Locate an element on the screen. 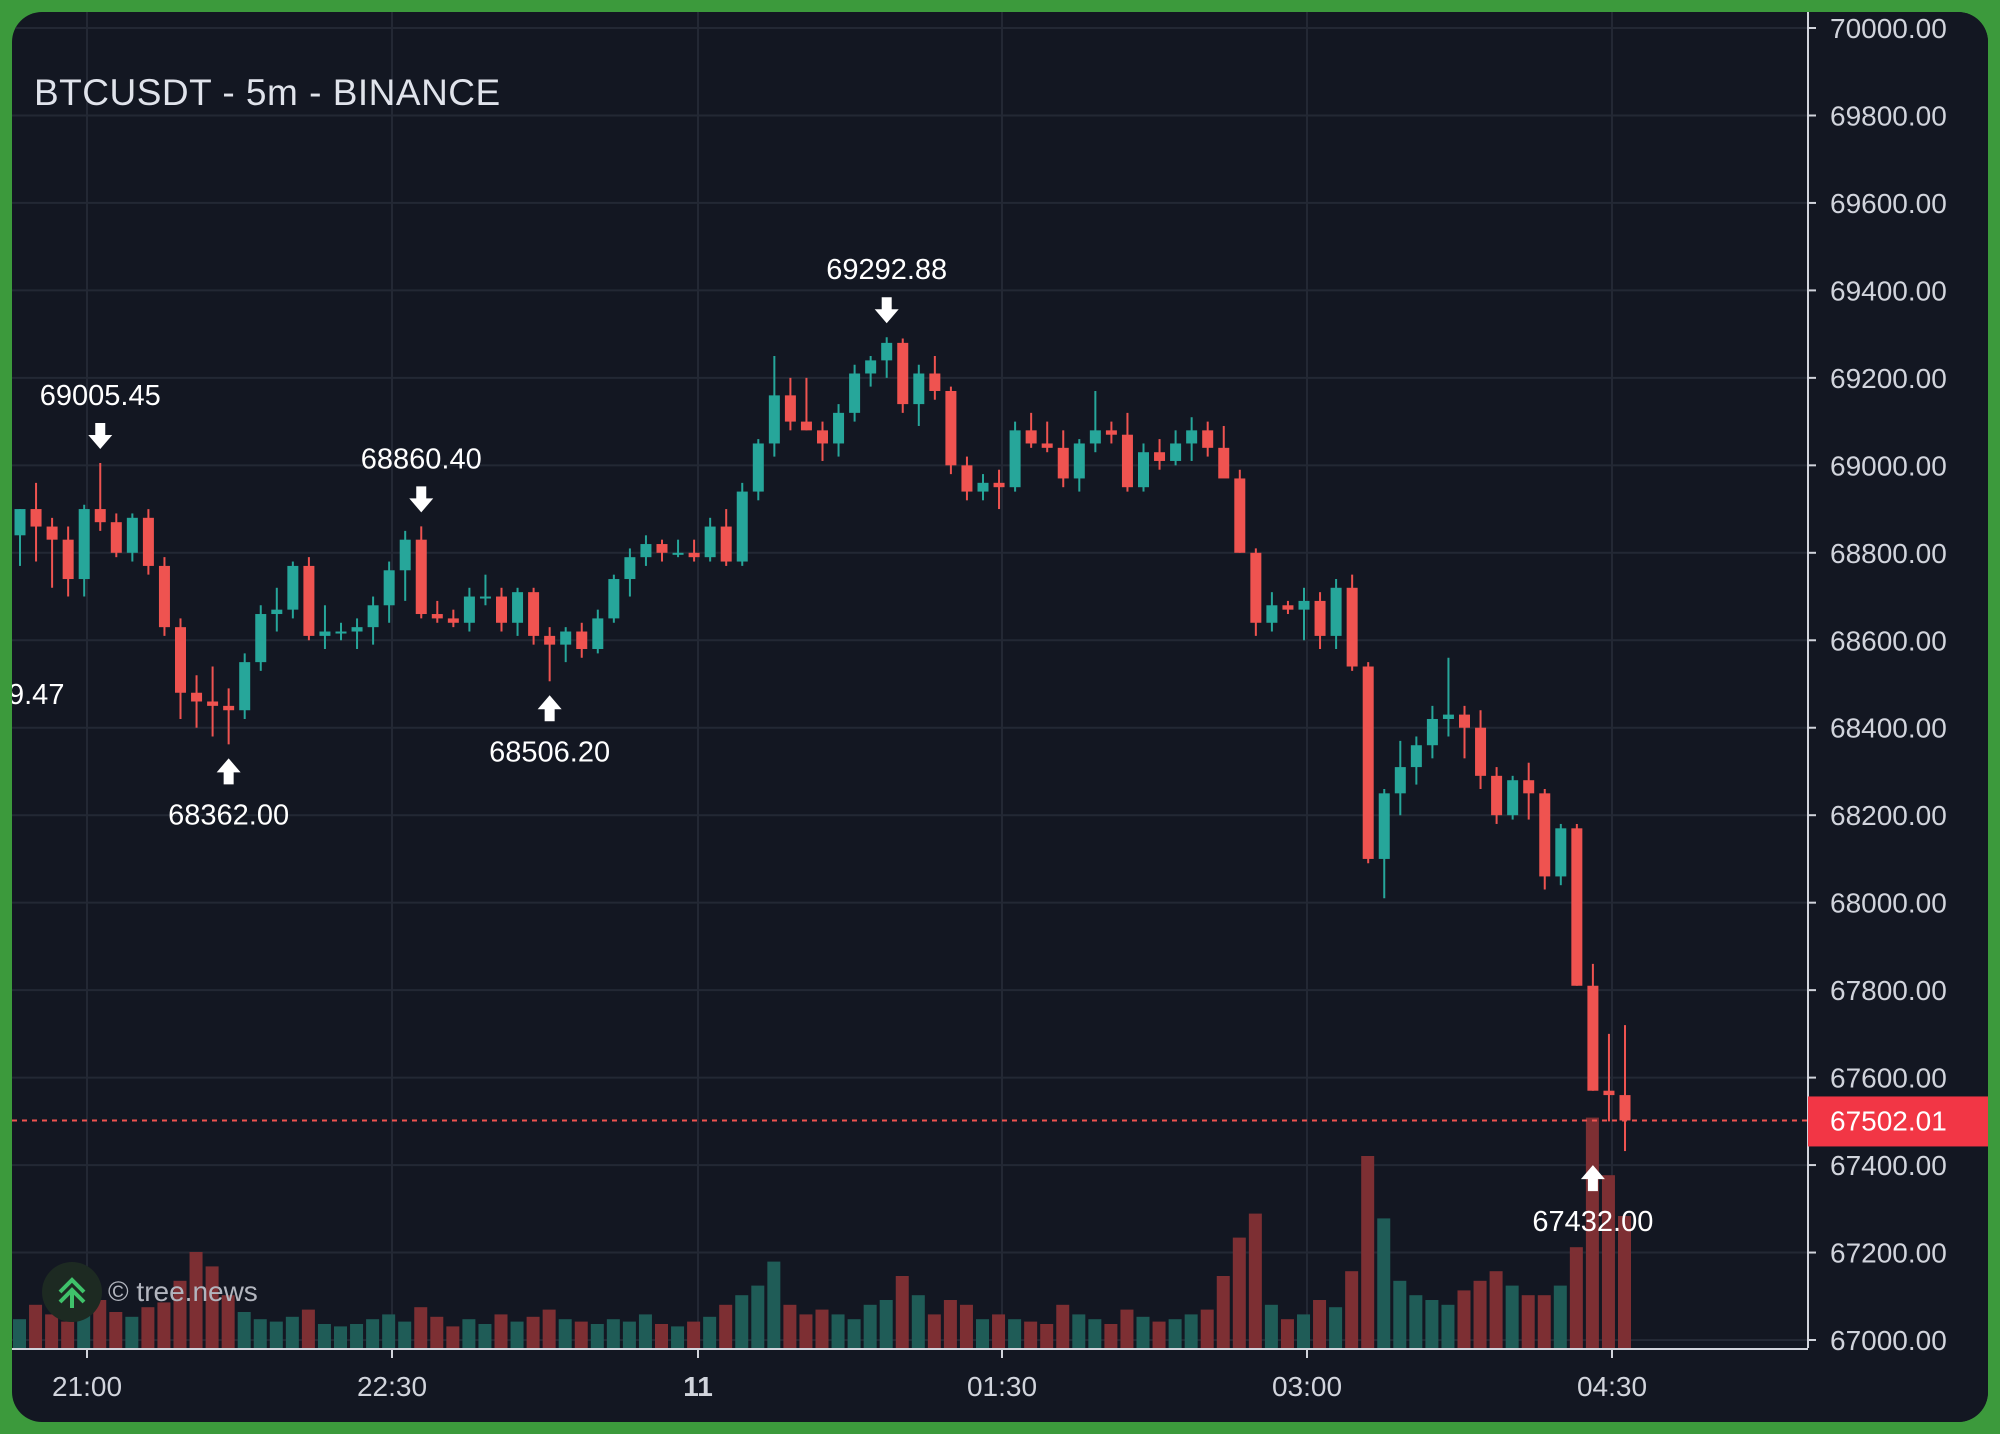  chart-title: BTCUSDT - 5m - BINANCE is located at coordinates (267, 92).